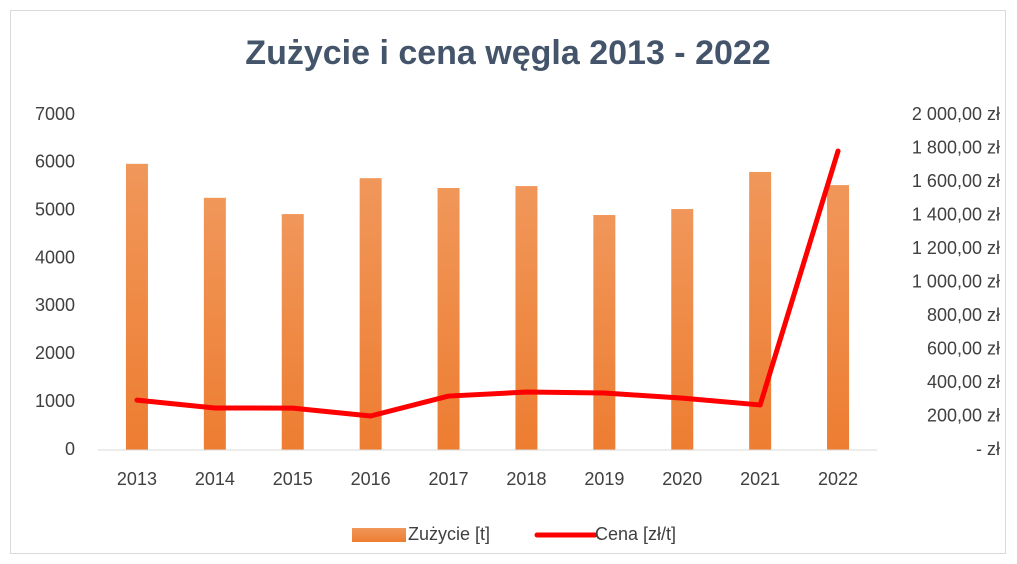 The width and height of the screenshot is (1017, 564). Describe the element at coordinates (55, 353) in the screenshot. I see `y-tick-label: 2000` at that location.